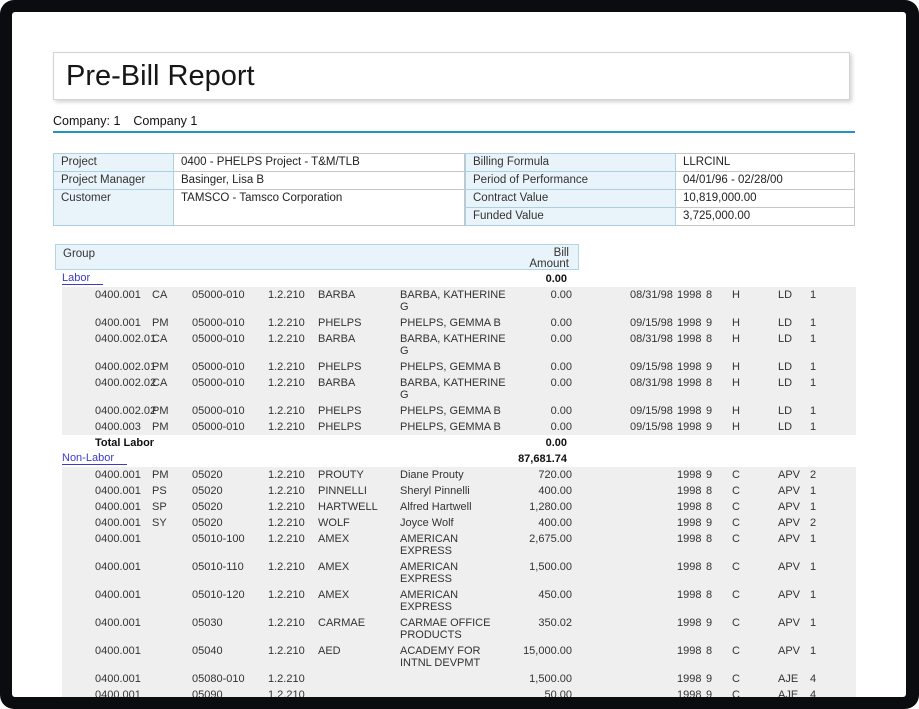  What do you see at coordinates (451, 76) in the screenshot?
I see `report-title-box: Pre-Bill Report` at bounding box center [451, 76].